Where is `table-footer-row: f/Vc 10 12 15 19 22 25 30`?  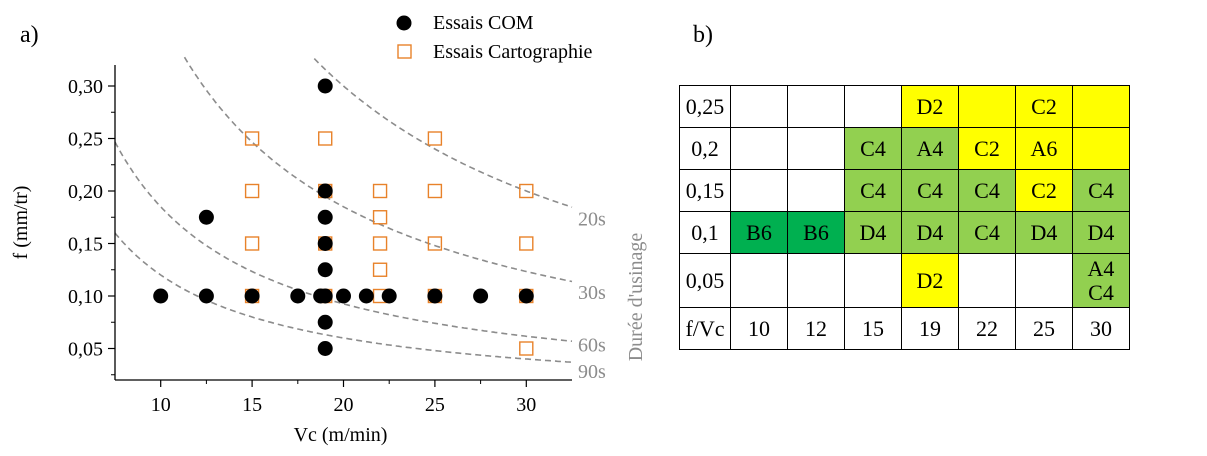
table-footer-row: f/Vc 10 12 15 19 22 25 30 is located at coordinates (904, 328).